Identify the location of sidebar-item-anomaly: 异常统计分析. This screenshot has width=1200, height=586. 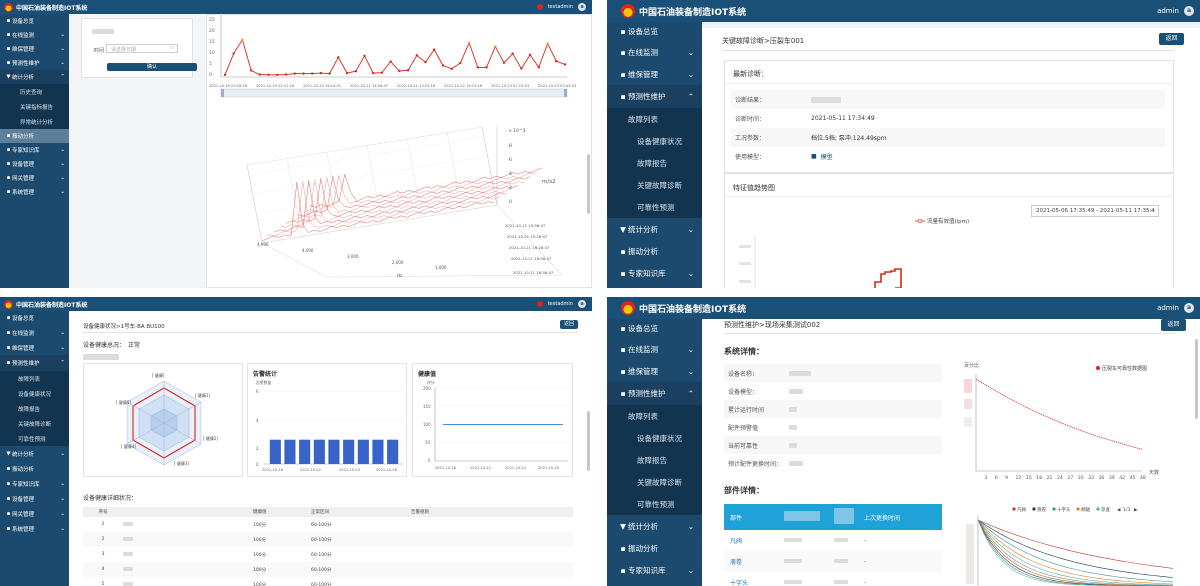
(34, 121).